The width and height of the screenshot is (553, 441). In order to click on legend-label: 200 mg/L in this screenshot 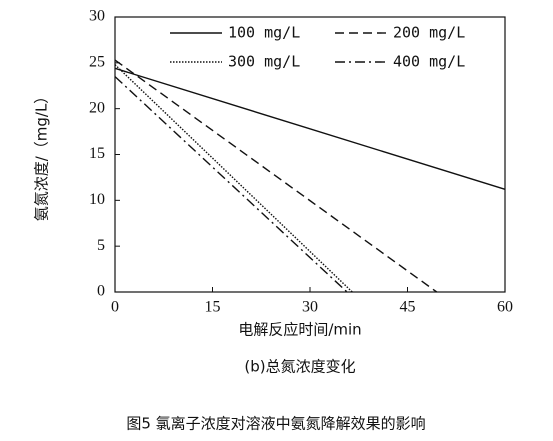, I will do `click(429, 33)`.